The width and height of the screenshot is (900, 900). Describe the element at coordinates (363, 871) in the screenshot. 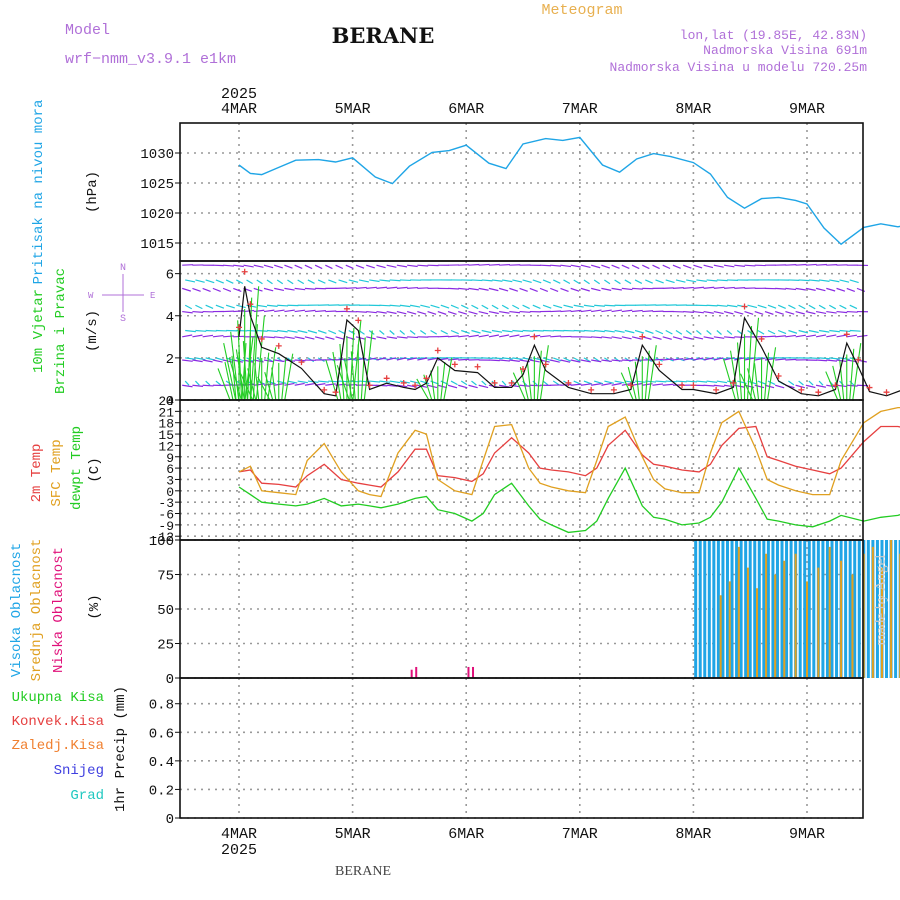

I see `footer-station: BERANE` at that location.